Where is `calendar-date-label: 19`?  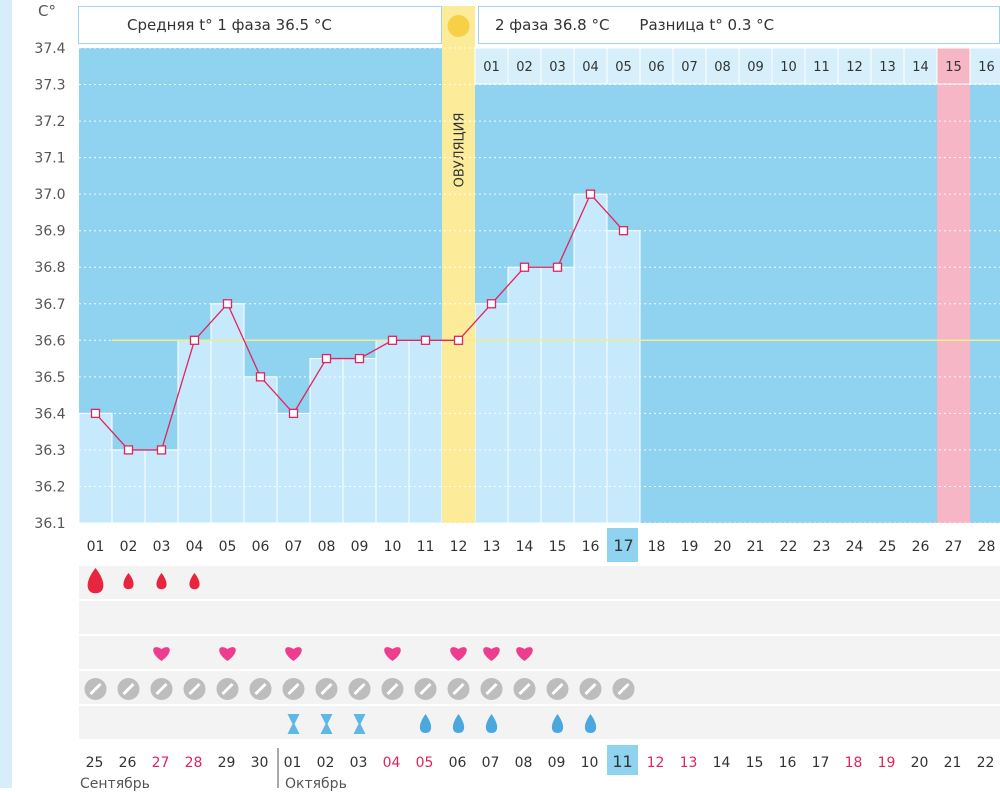
calendar-date-label: 19 is located at coordinates (887, 763).